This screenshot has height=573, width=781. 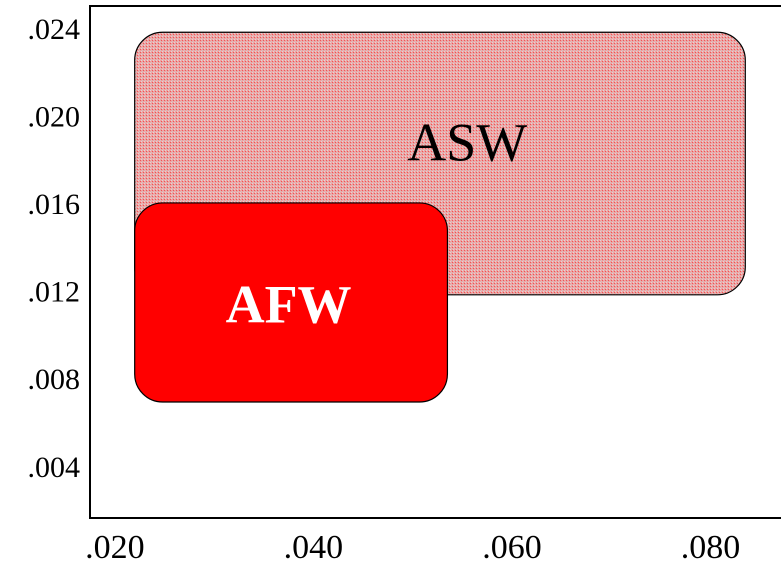 I want to click on x-tick-label: .080, so click(x=711, y=547).